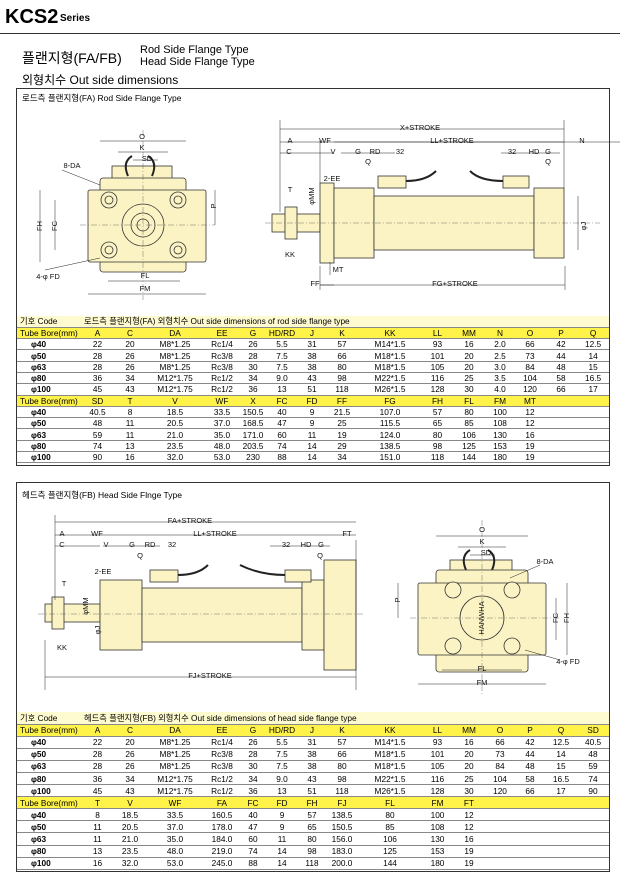 The height and width of the screenshot is (874, 620). Describe the element at coordinates (310, 33) in the screenshot. I see `rule` at that location.